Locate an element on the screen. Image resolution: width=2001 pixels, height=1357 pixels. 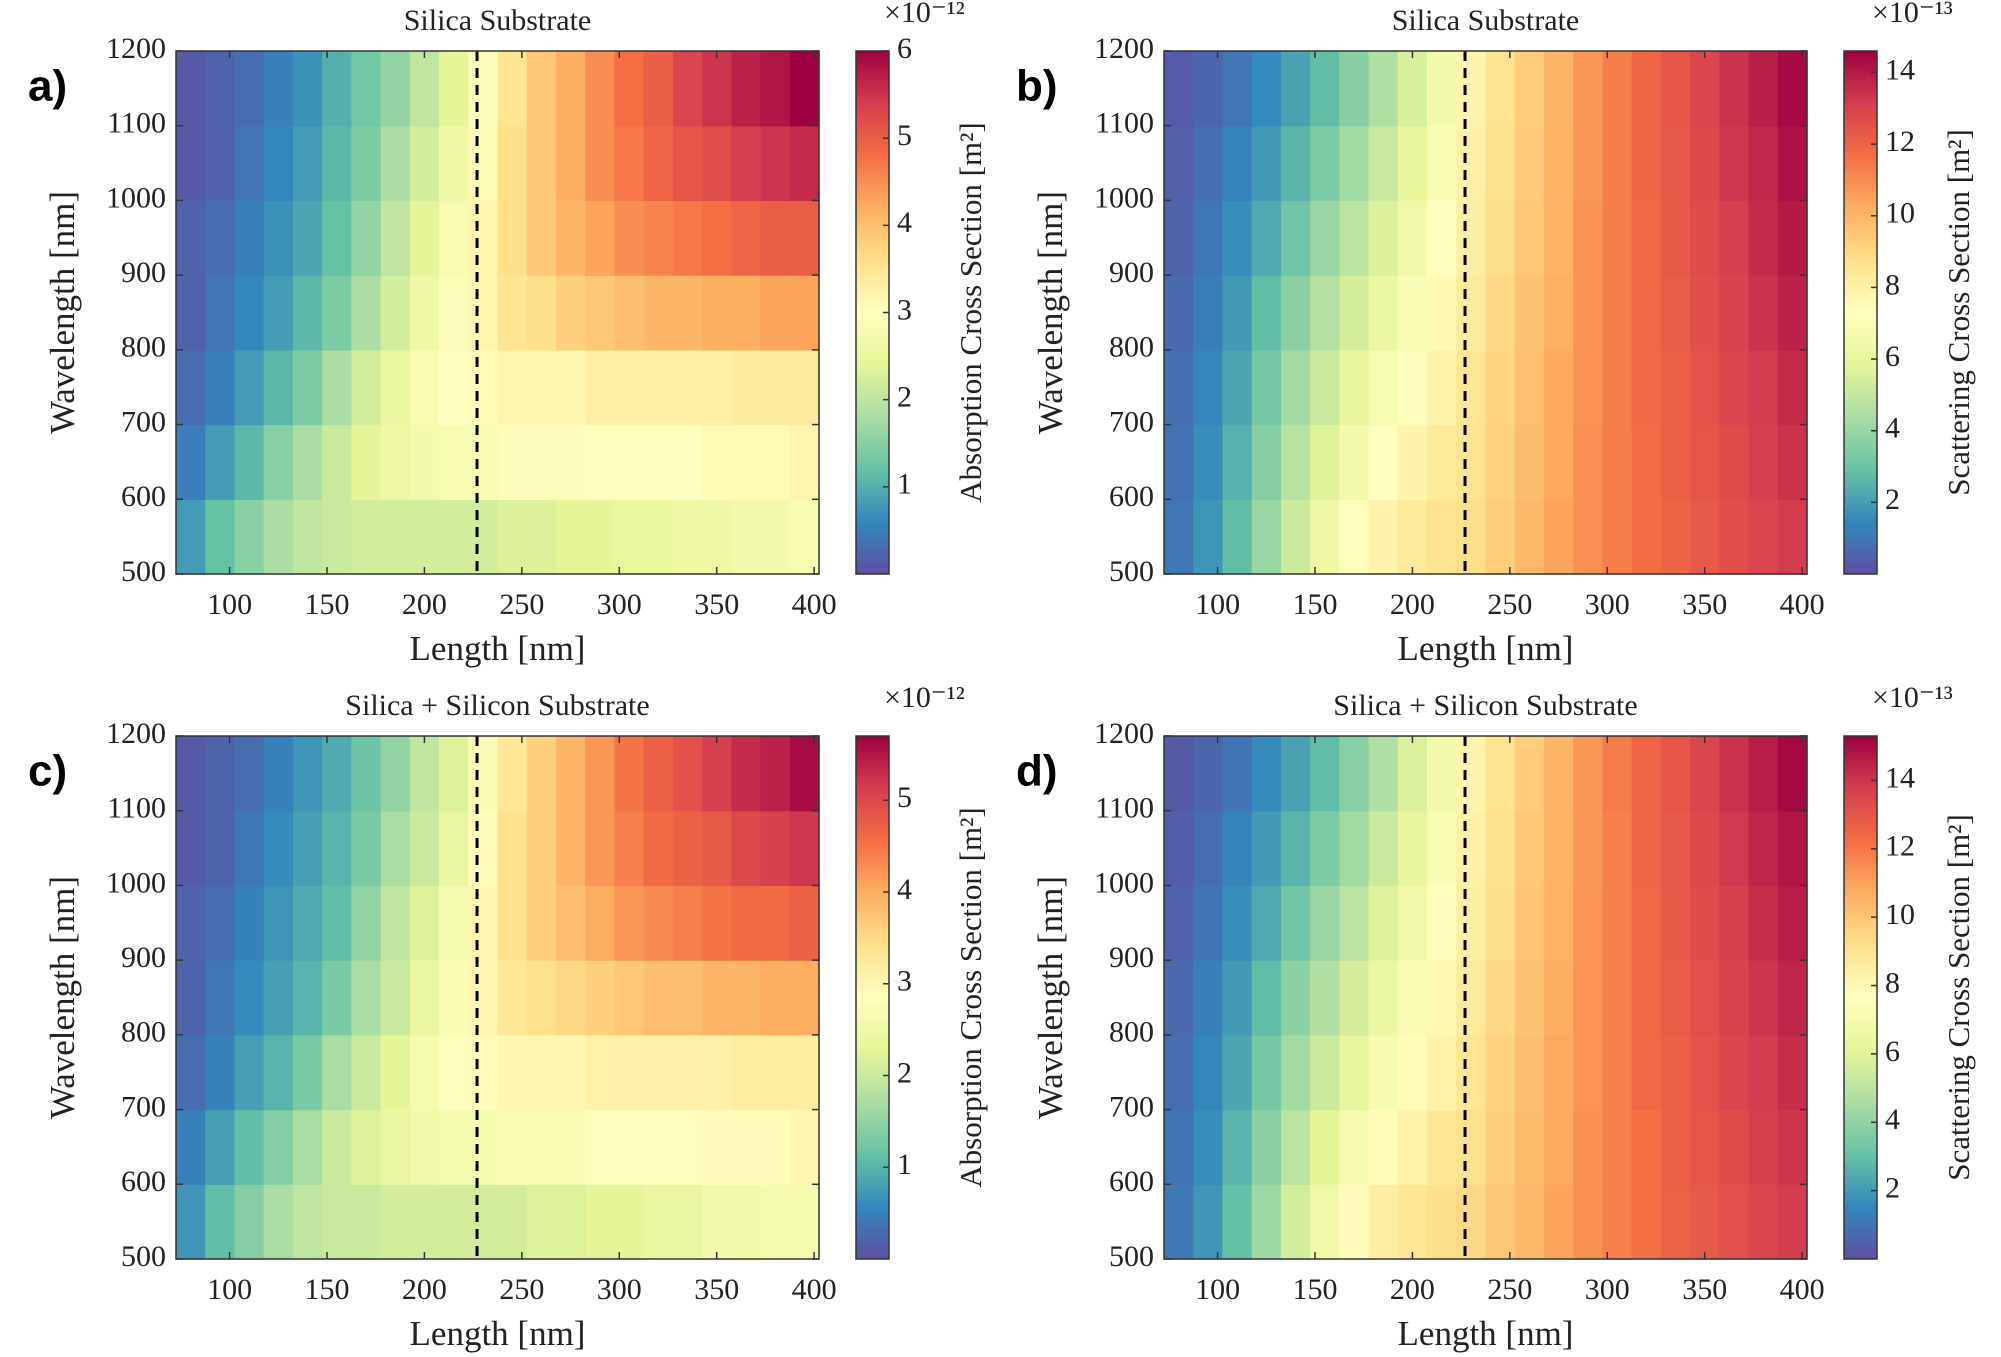
colorbar-tick-label: 3 is located at coordinates (904, 309).